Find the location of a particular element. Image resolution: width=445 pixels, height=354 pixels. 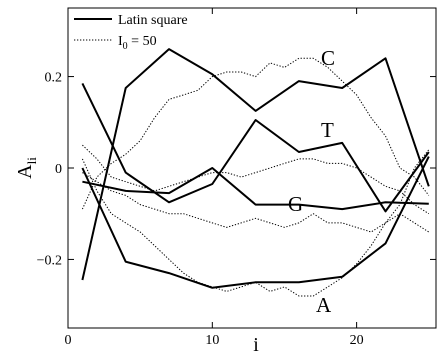

y-axis-label: Ali is located at coordinates (26, 168).